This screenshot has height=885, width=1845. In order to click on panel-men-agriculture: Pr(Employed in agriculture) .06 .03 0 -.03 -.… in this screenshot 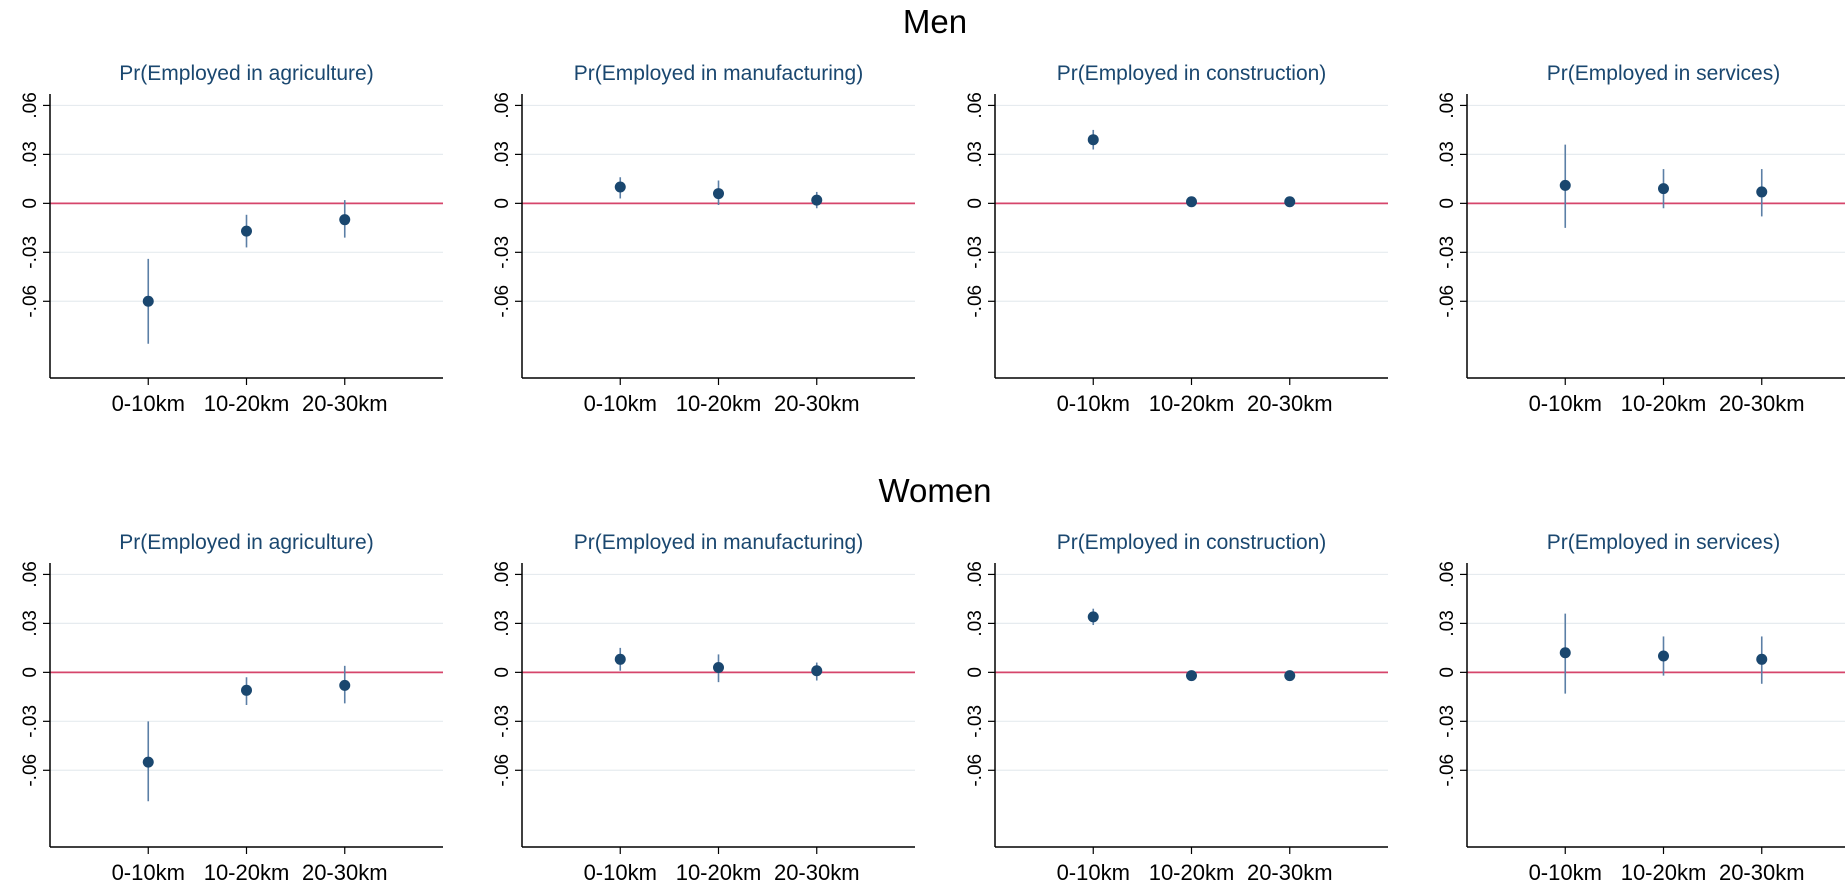, I will do `click(231, 239)`.